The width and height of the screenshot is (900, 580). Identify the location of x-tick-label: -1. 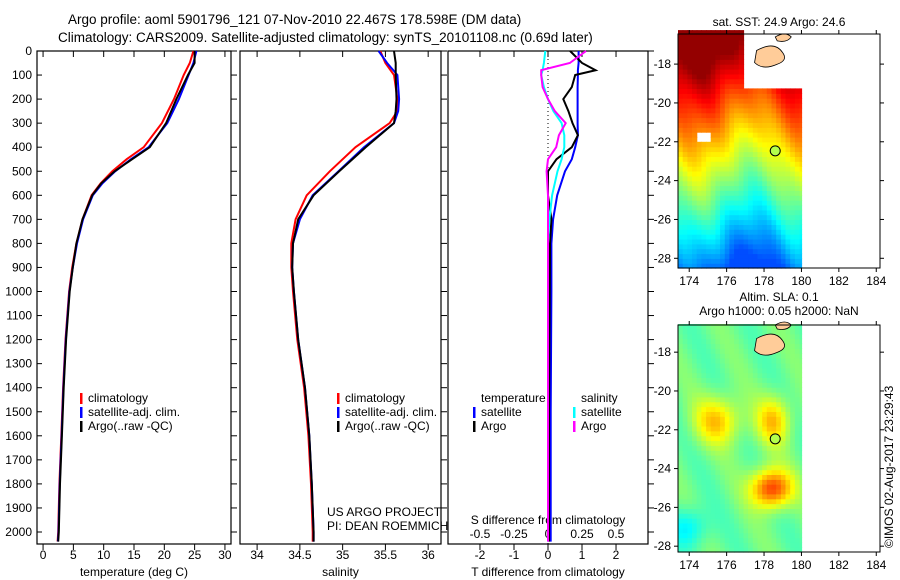
(514, 555).